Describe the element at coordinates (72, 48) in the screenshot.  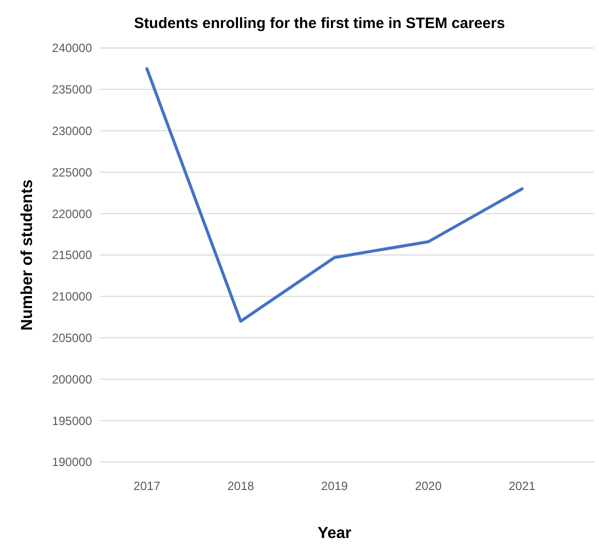
I see `y-tick-label: 240000` at that location.